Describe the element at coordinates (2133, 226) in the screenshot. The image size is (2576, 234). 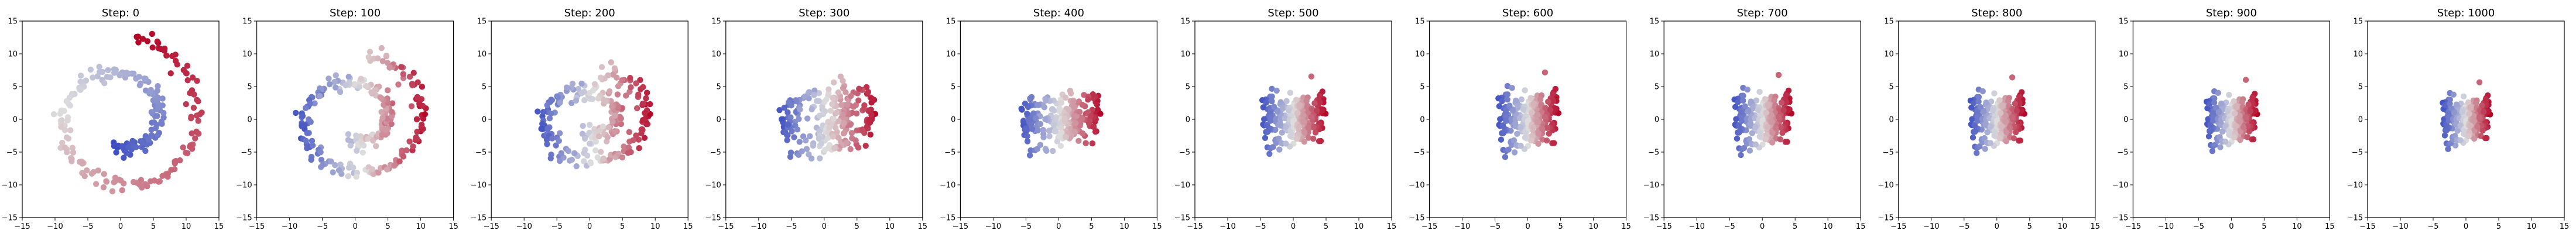
I see `x-tick-label: −15` at that location.